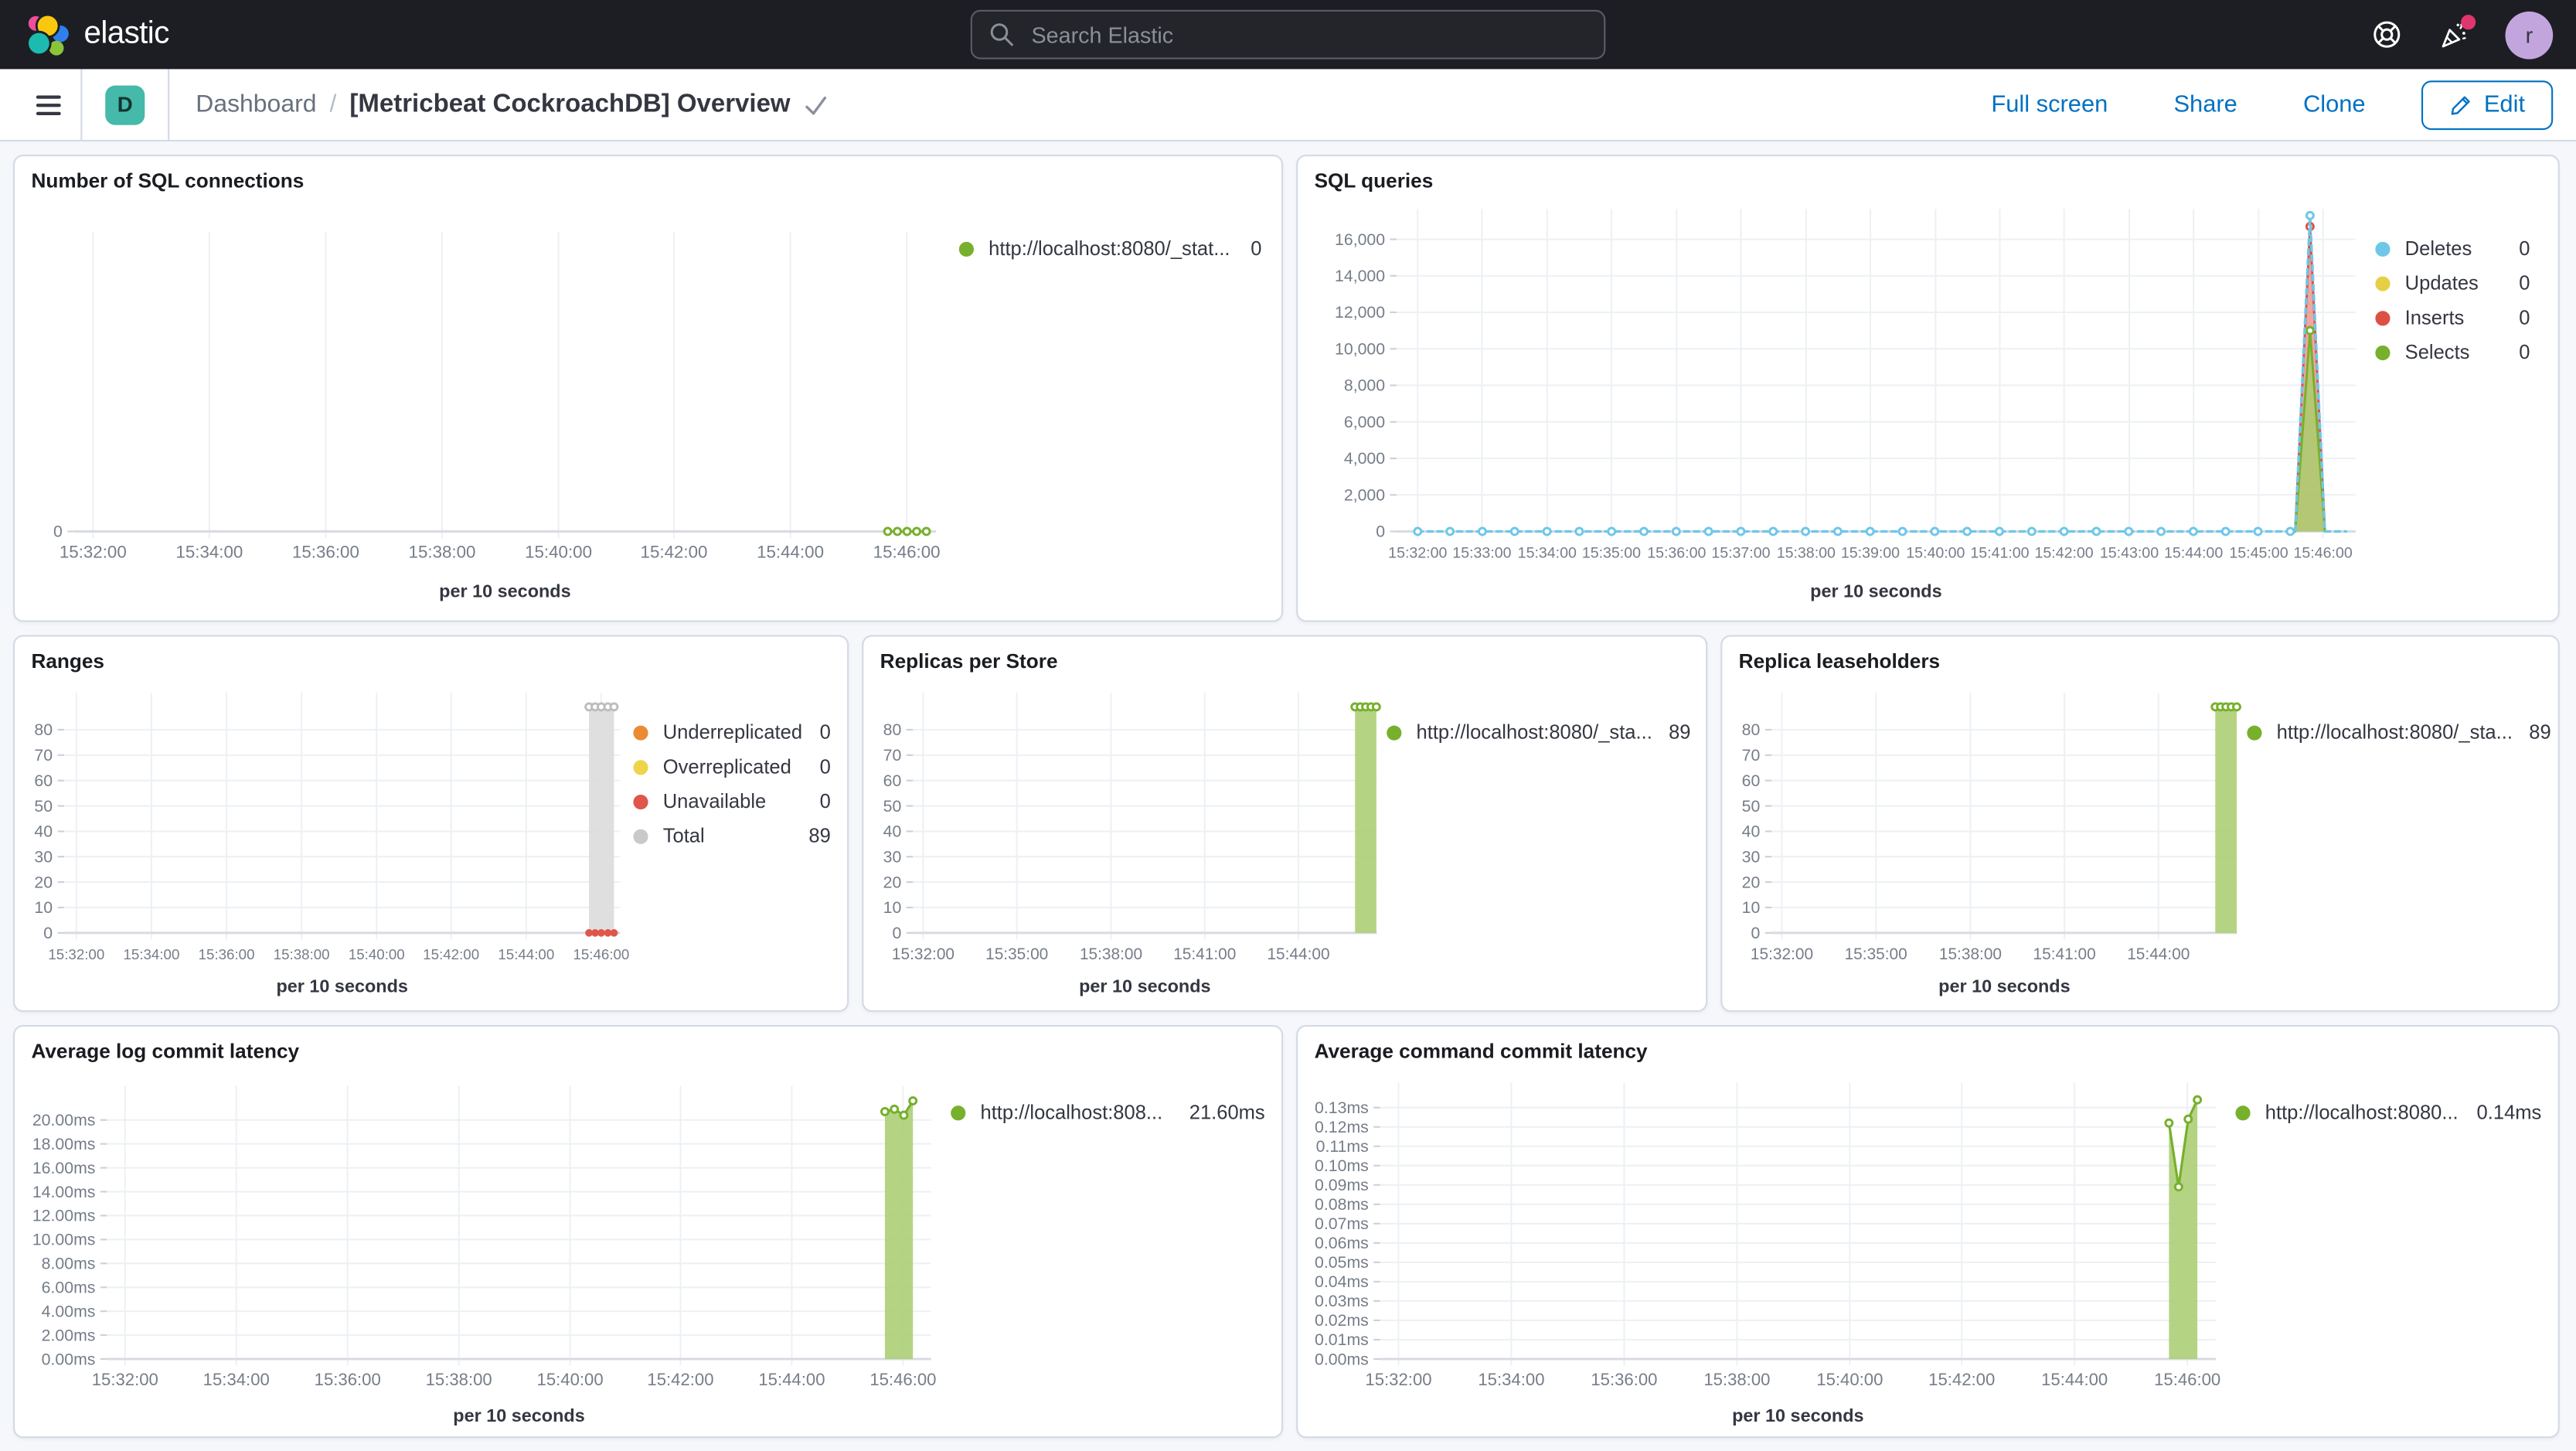  Describe the element at coordinates (732, 732) in the screenshot. I see `legend-item: Underreplicated 0` at that location.